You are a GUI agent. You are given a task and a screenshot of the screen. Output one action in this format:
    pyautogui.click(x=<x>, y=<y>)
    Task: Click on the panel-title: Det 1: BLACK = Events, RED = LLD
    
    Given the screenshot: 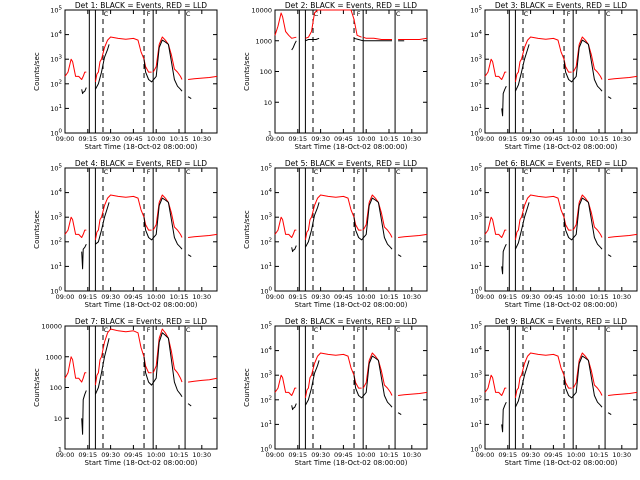 What is the action you would take?
    pyautogui.click(x=141, y=5)
    